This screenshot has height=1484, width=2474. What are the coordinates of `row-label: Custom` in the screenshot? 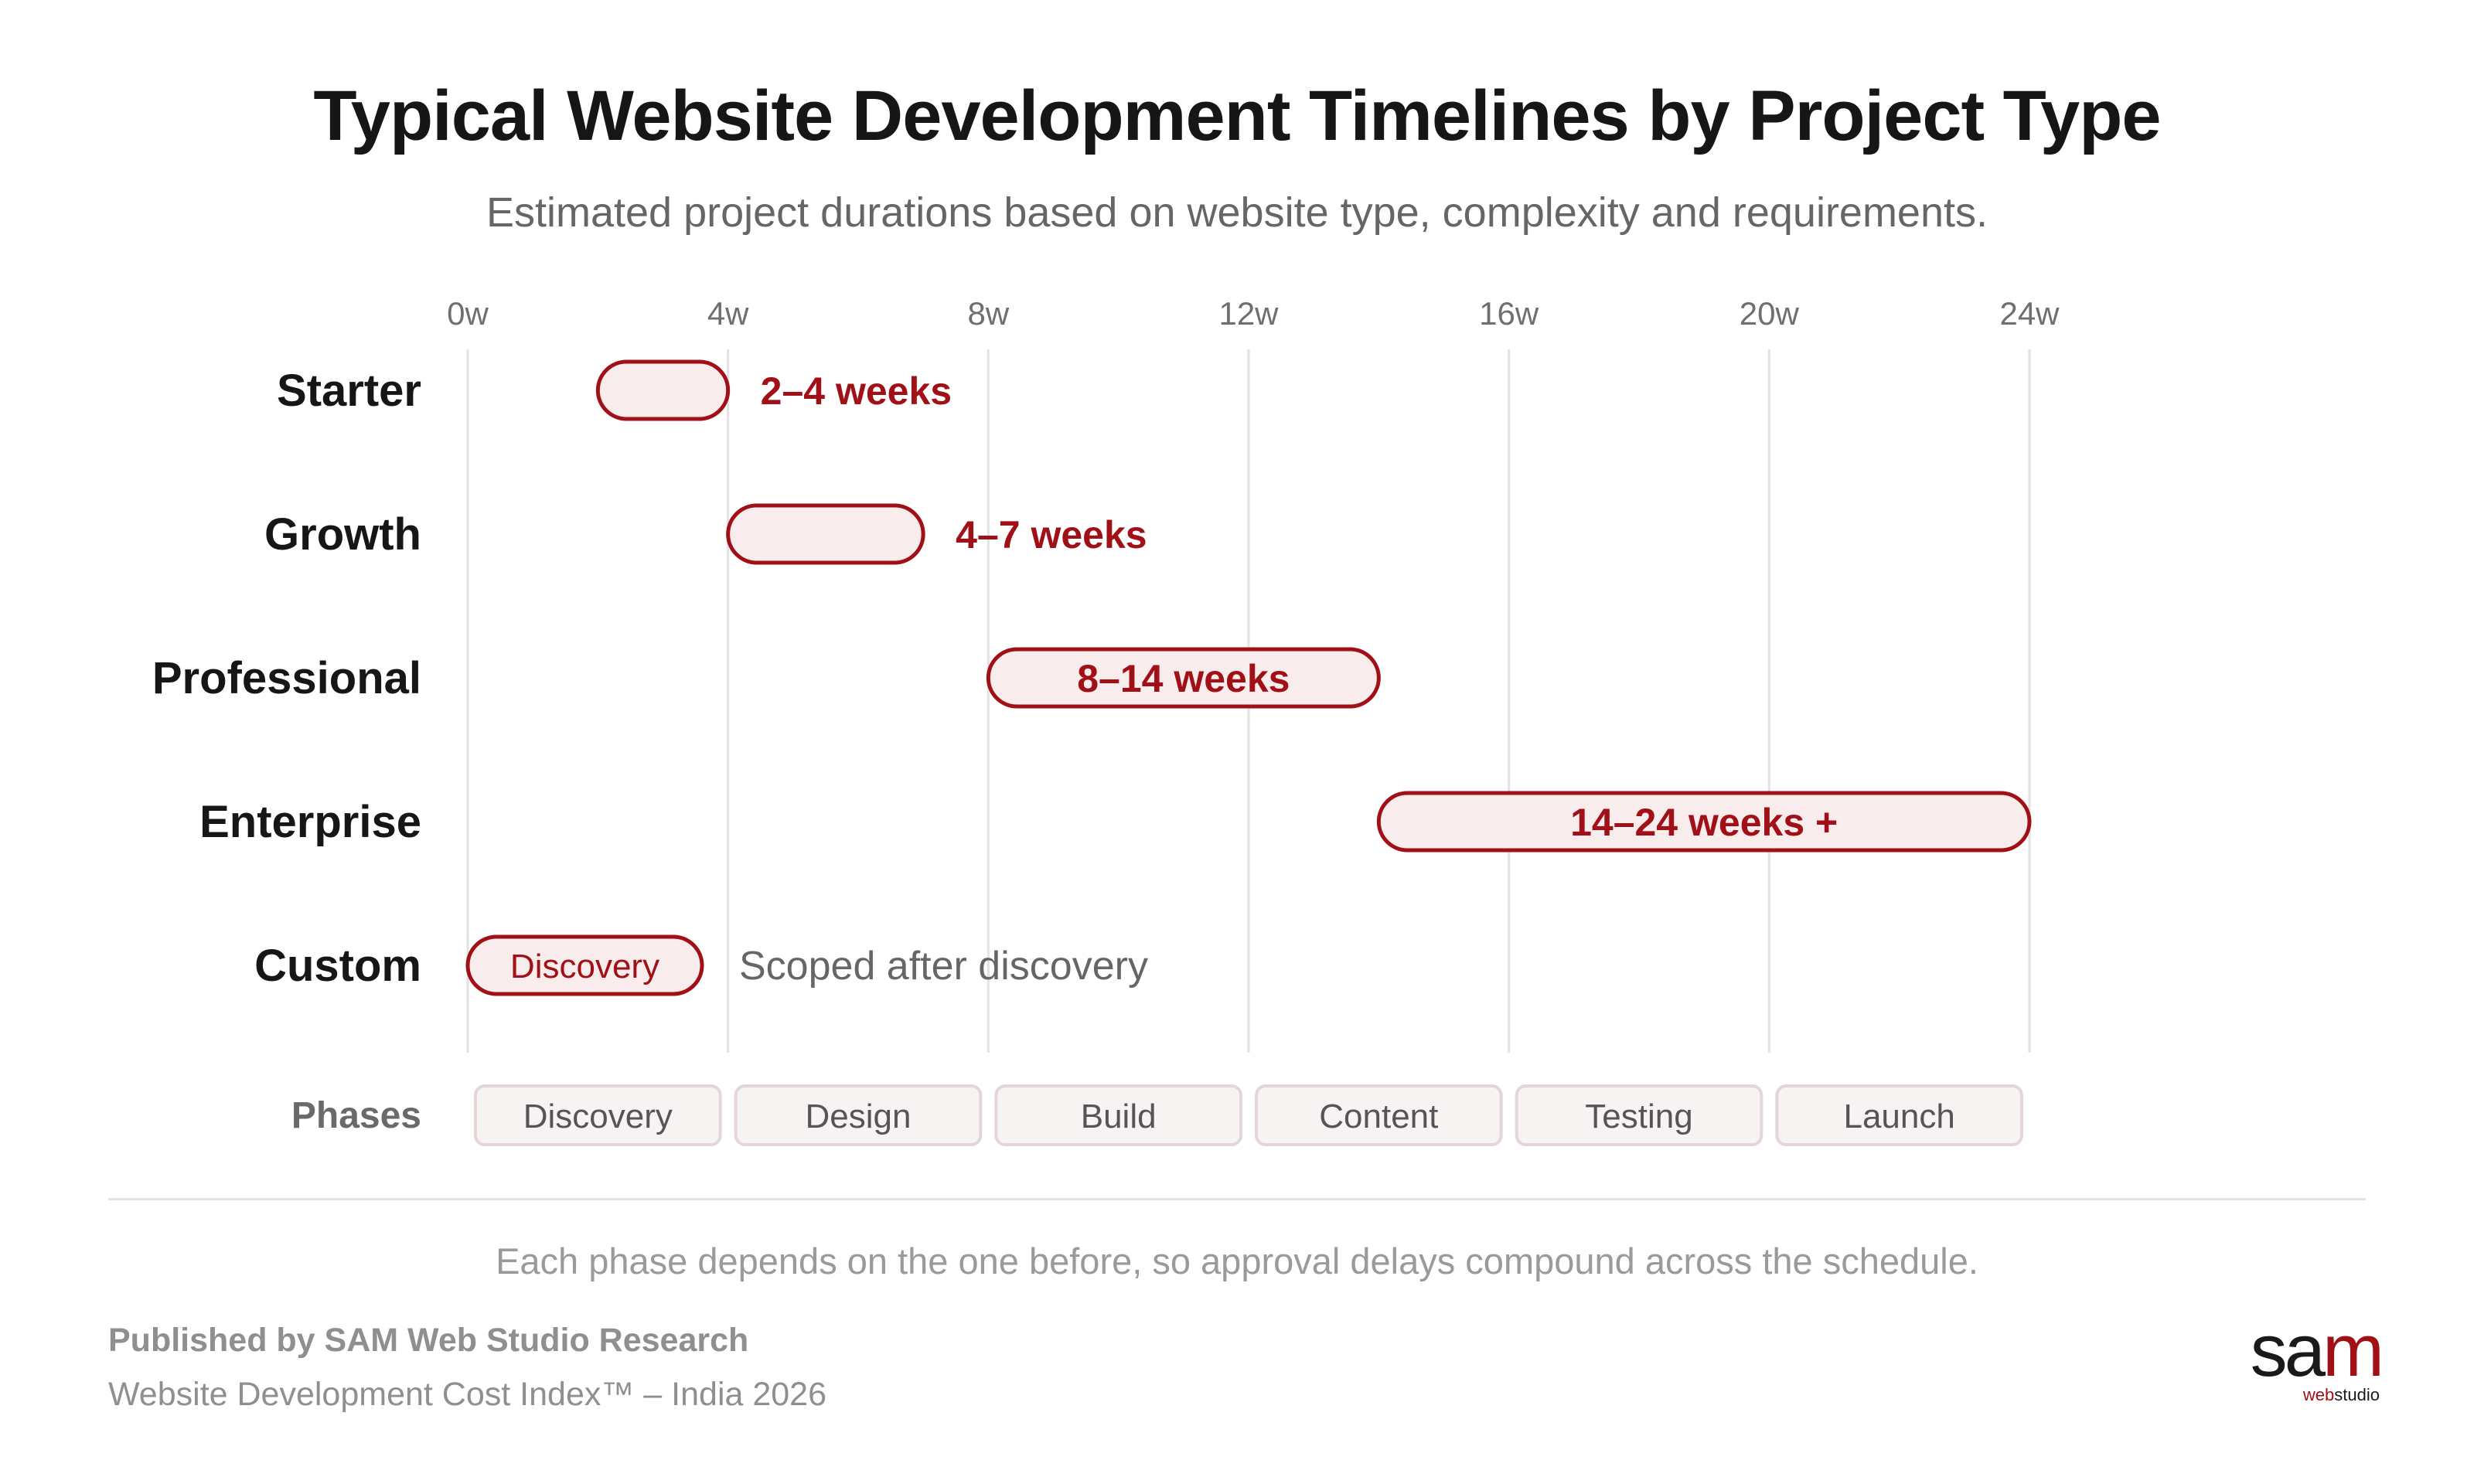 It's located at (337, 966).